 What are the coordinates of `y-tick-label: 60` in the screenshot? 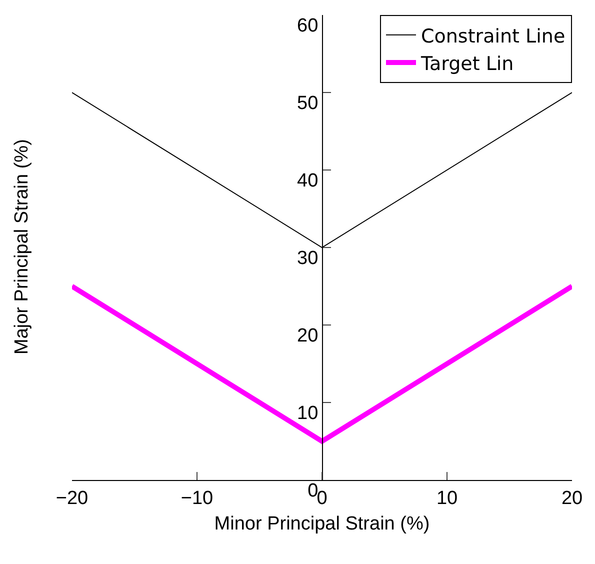 It's located at (307, 26).